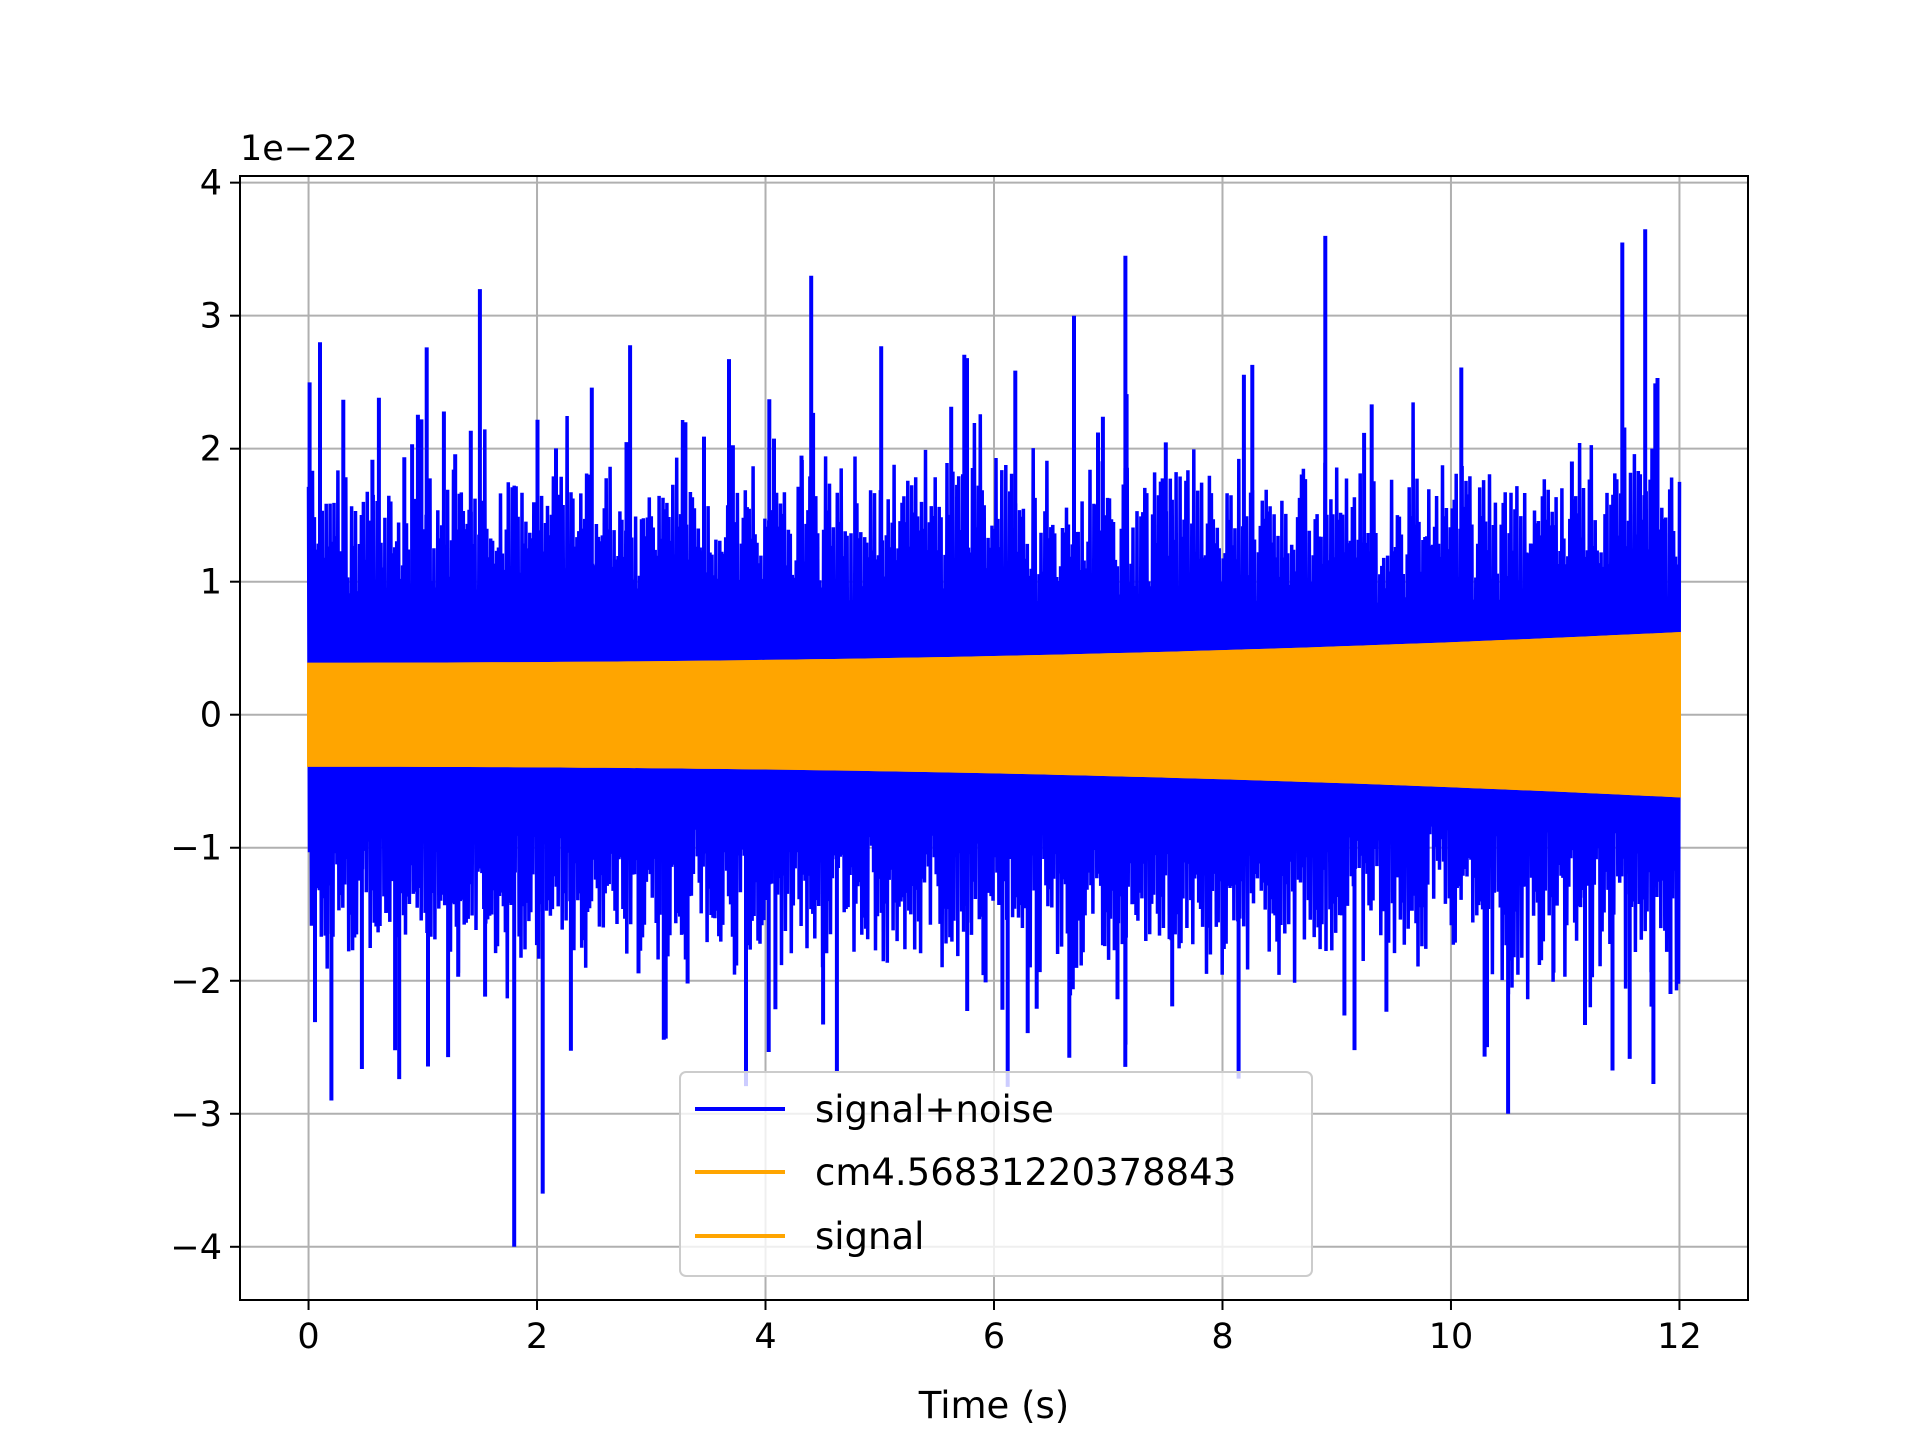  I want to click on x-tick-label: 8, so click(1222, 1337).